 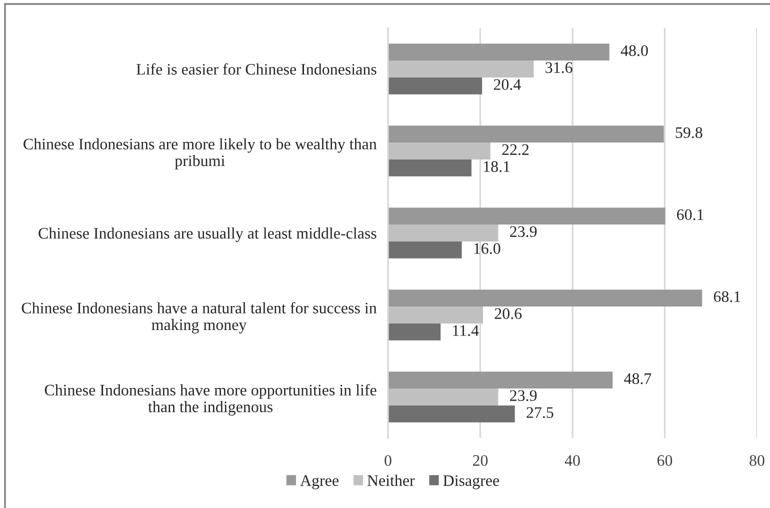 What do you see at coordinates (497, 166) in the screenshot?
I see `data-label: 18.1` at bounding box center [497, 166].